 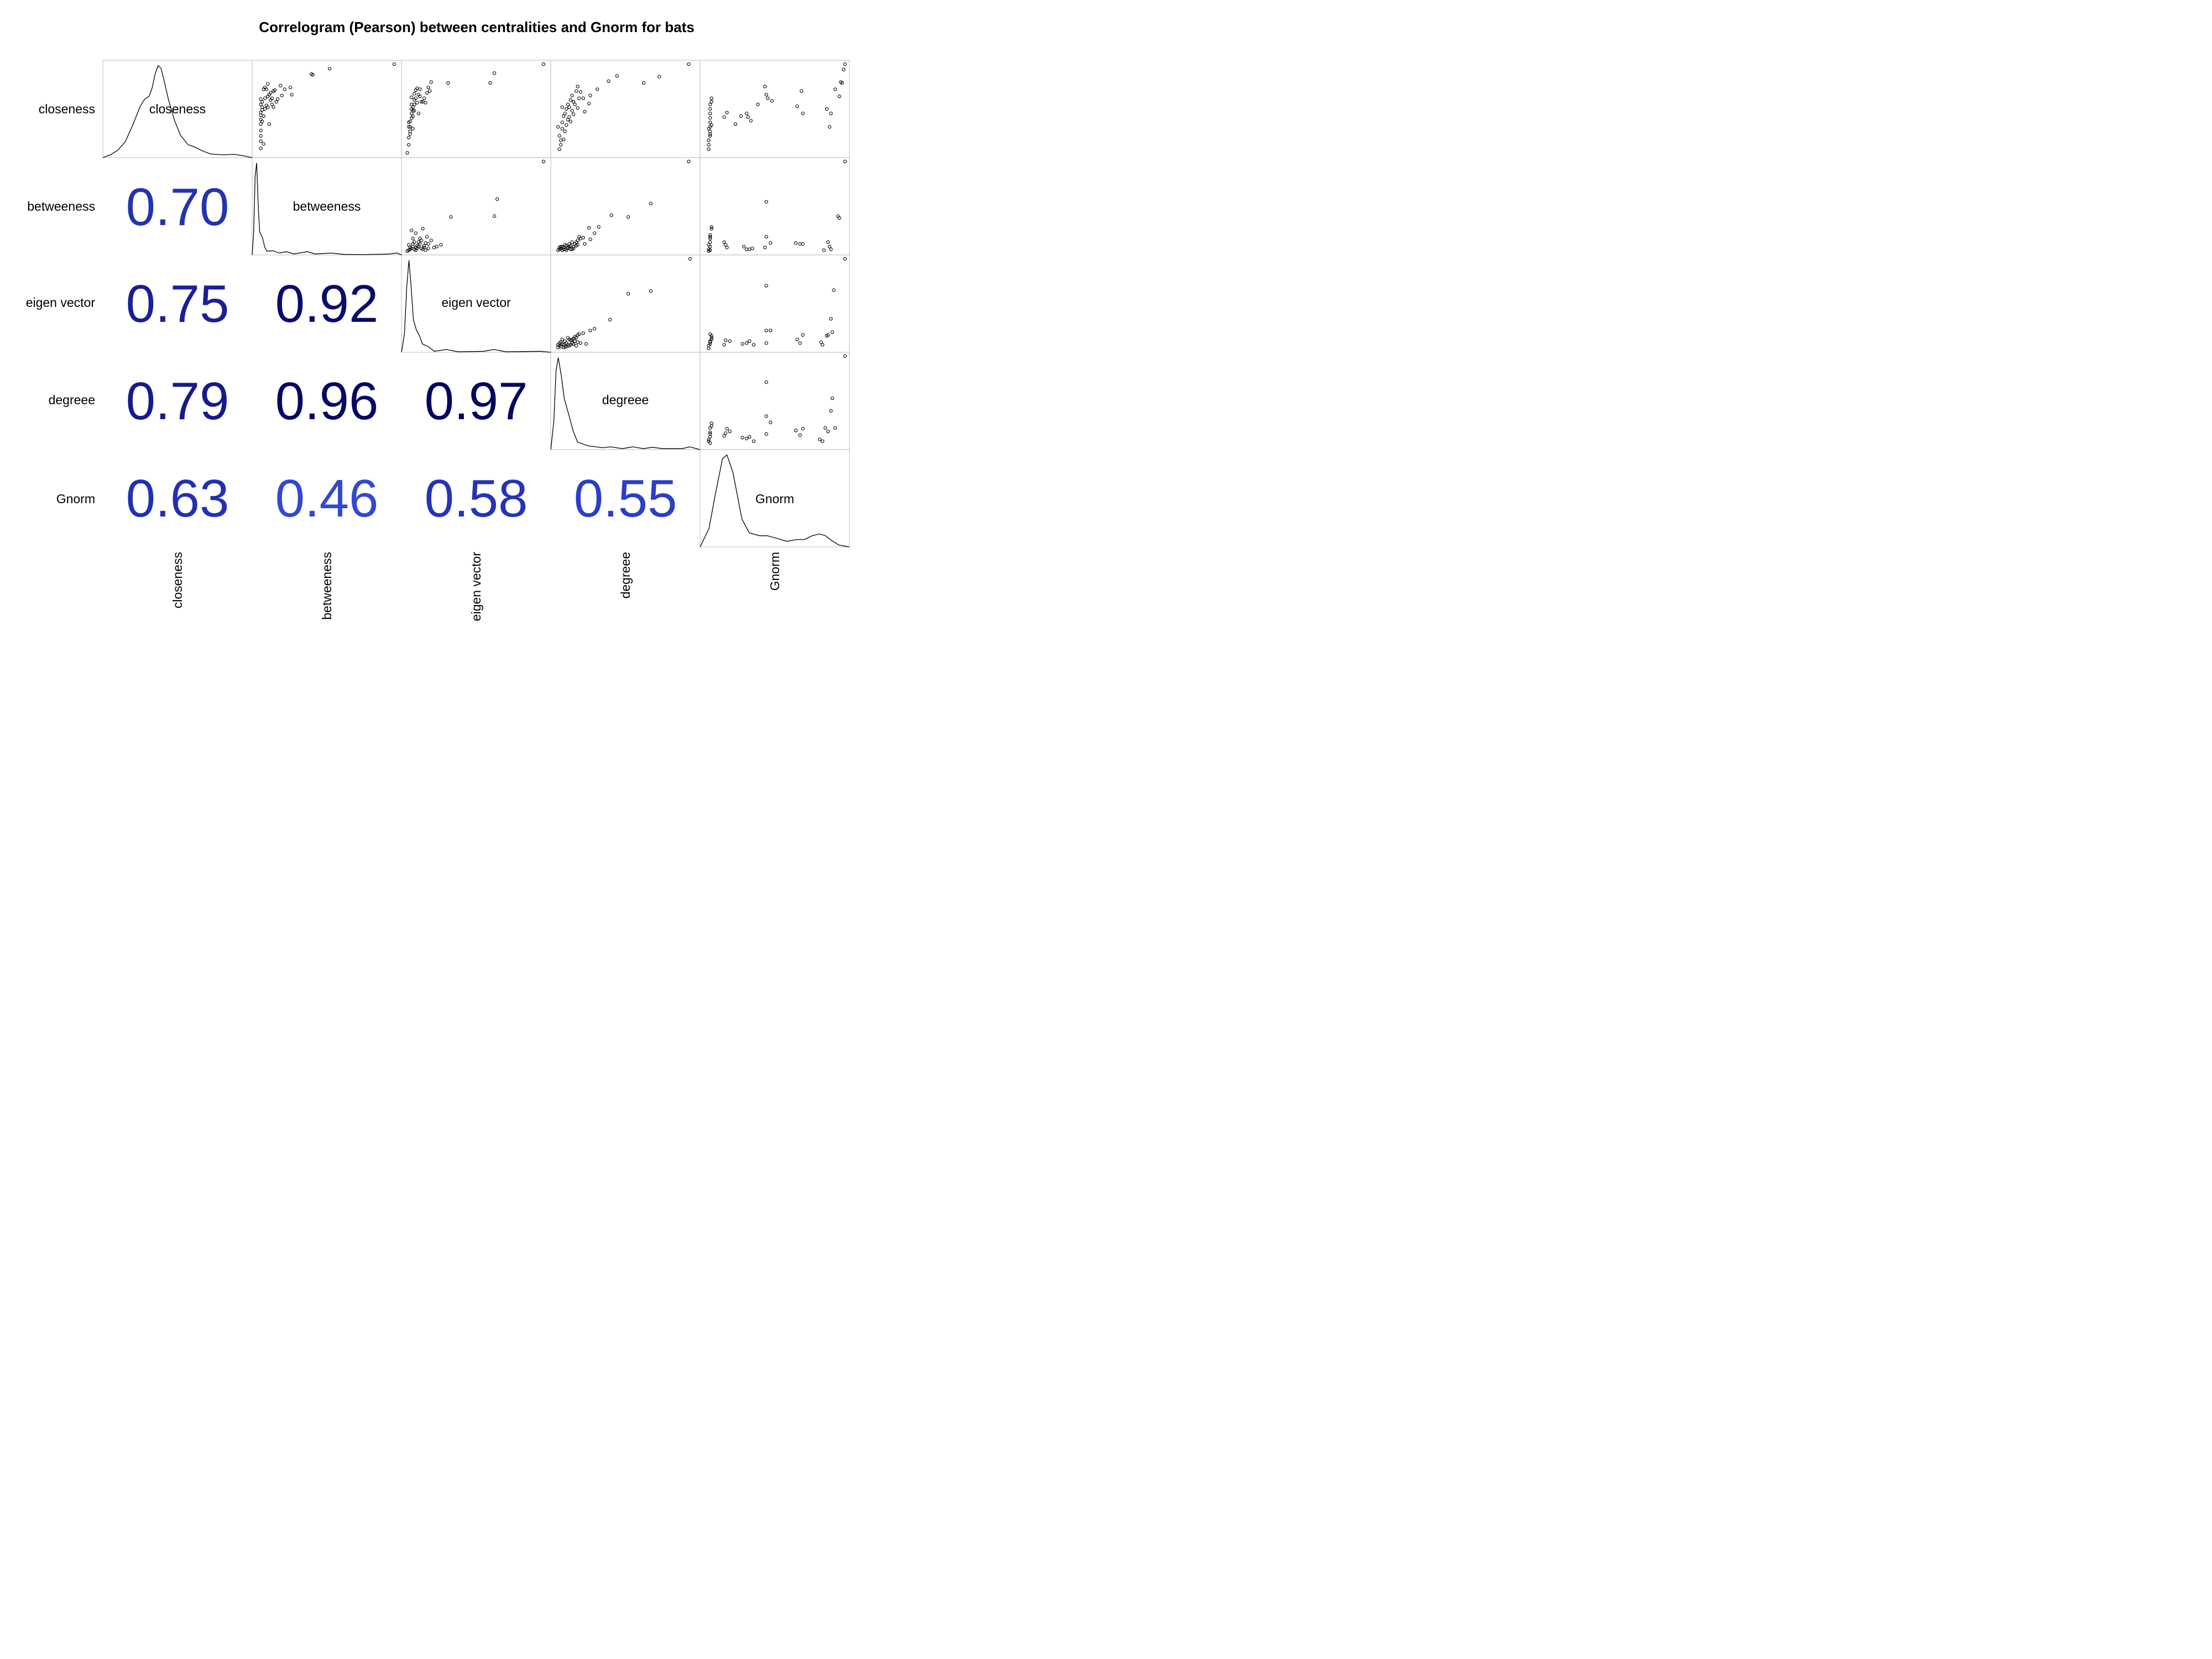 I want to click on corr-gnorm-closeness: 0.63, so click(x=177, y=499).